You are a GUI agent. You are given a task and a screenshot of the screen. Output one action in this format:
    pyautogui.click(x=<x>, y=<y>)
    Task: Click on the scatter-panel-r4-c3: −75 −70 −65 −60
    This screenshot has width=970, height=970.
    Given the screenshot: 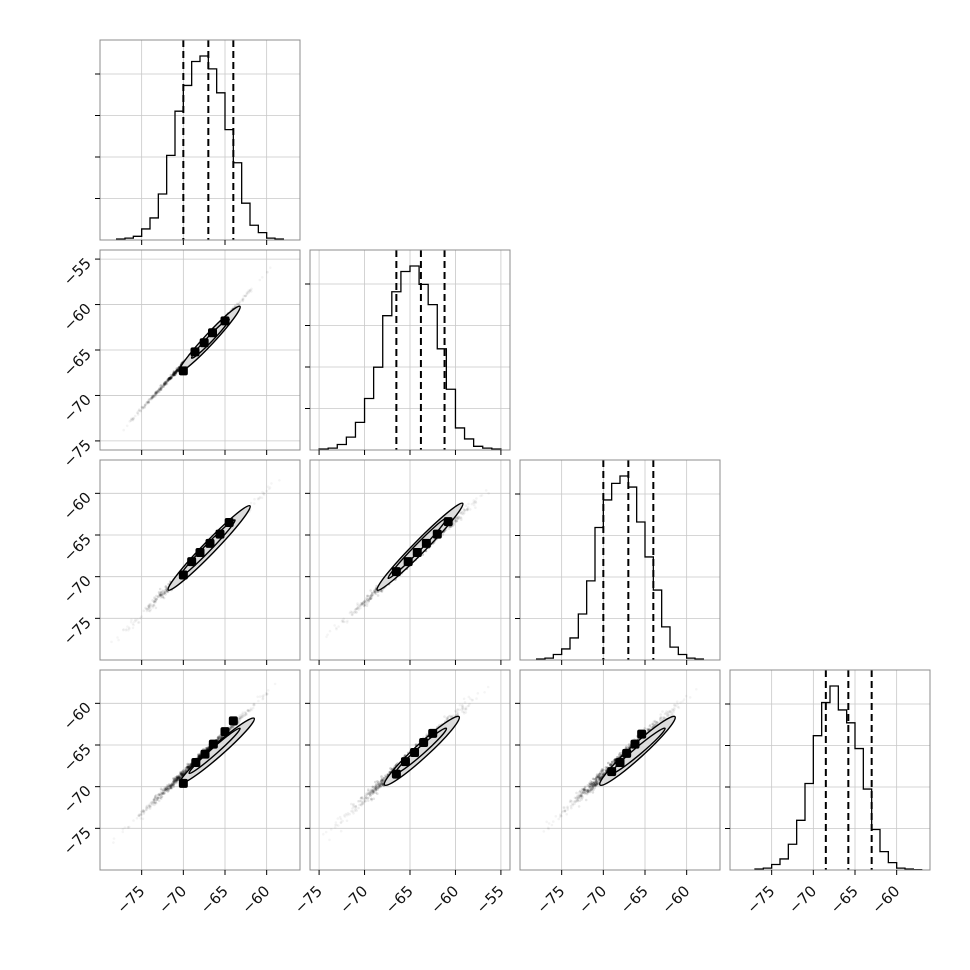 What is the action you would take?
    pyautogui.click(x=618, y=793)
    